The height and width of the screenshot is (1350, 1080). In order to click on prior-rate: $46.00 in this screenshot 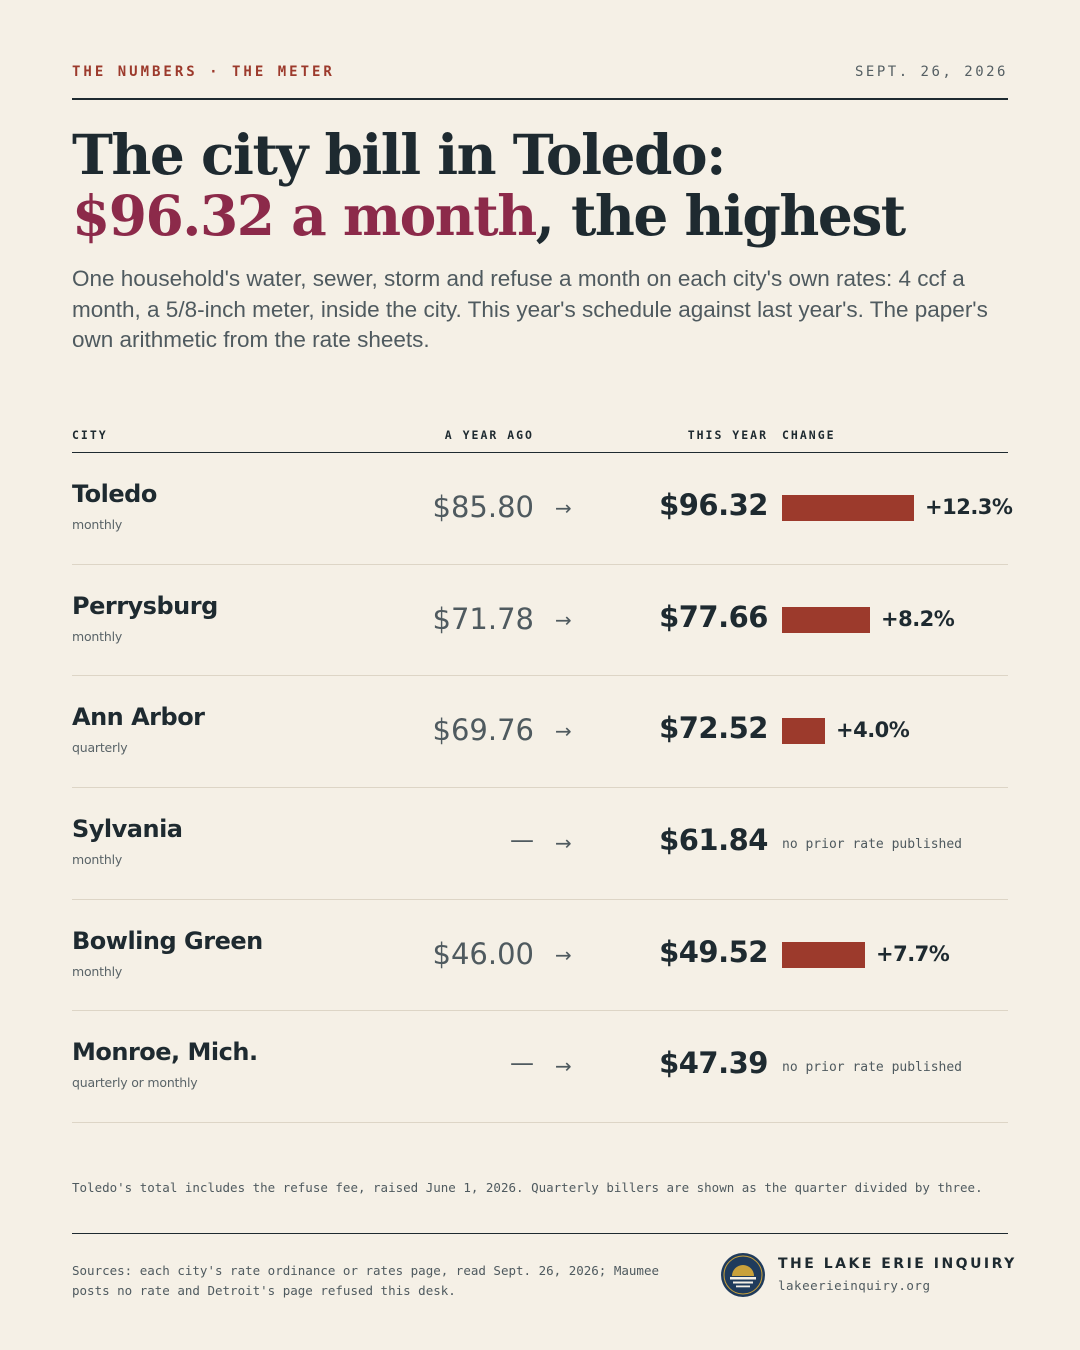, I will do `click(483, 953)`.